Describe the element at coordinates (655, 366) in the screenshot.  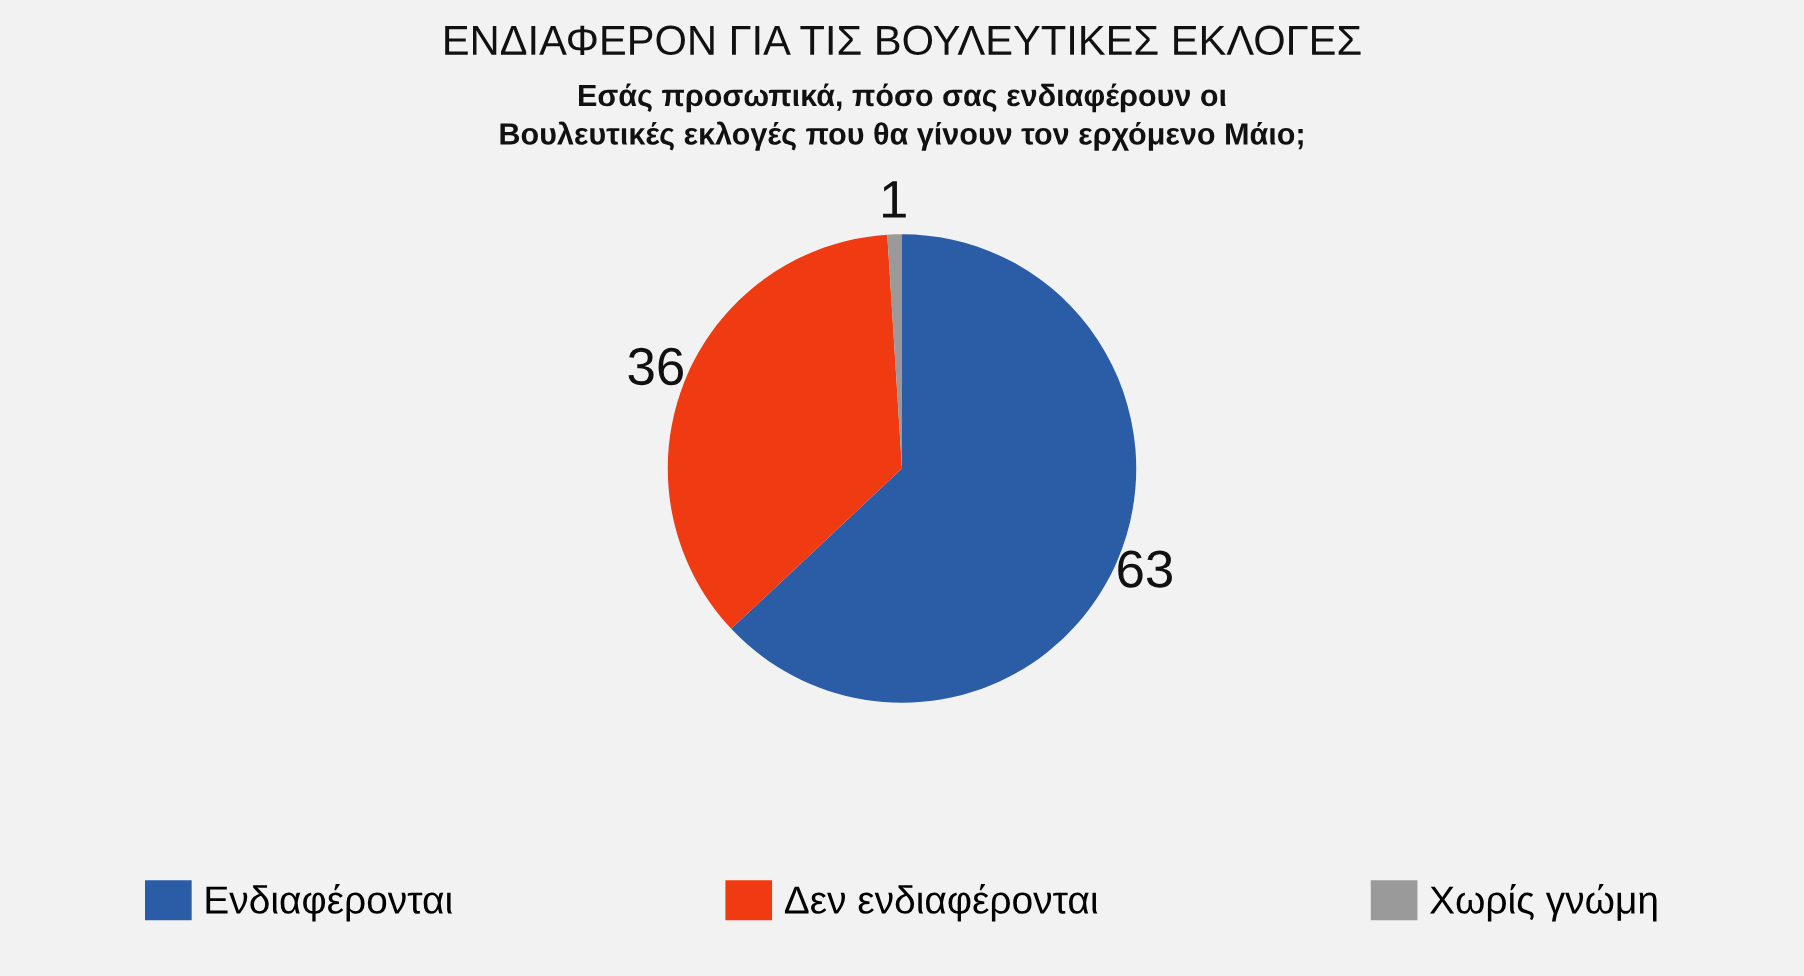
I see `data-label: 36` at that location.